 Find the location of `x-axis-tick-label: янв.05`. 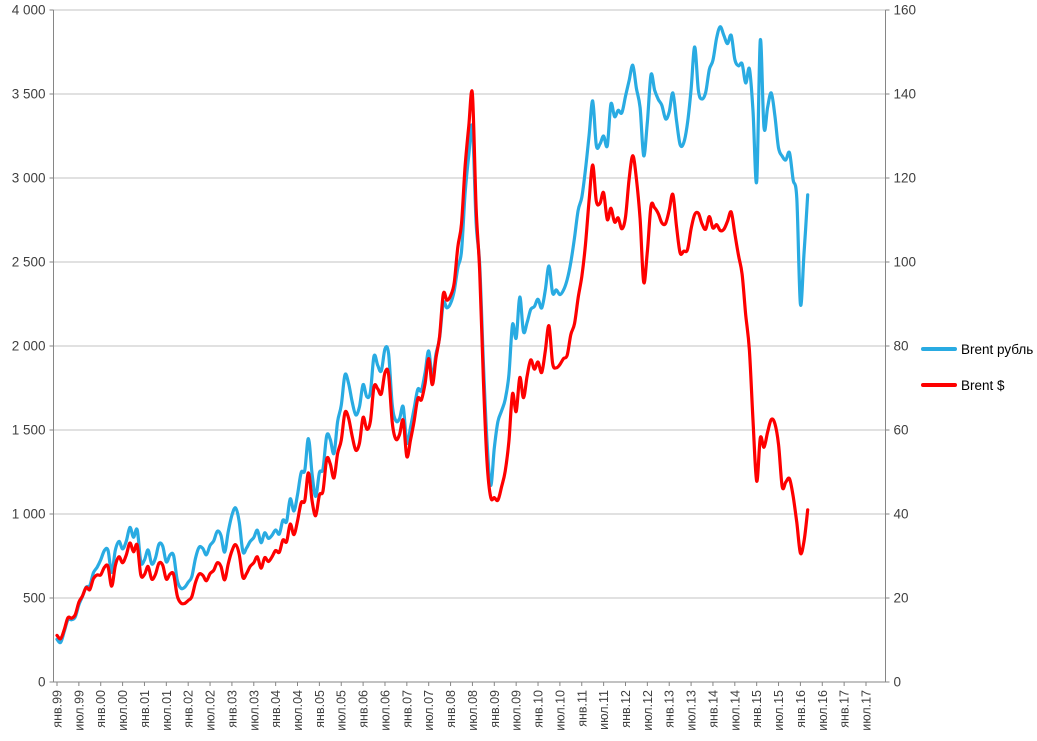

x-axis-tick-label: янв.05 is located at coordinates (320, 709).